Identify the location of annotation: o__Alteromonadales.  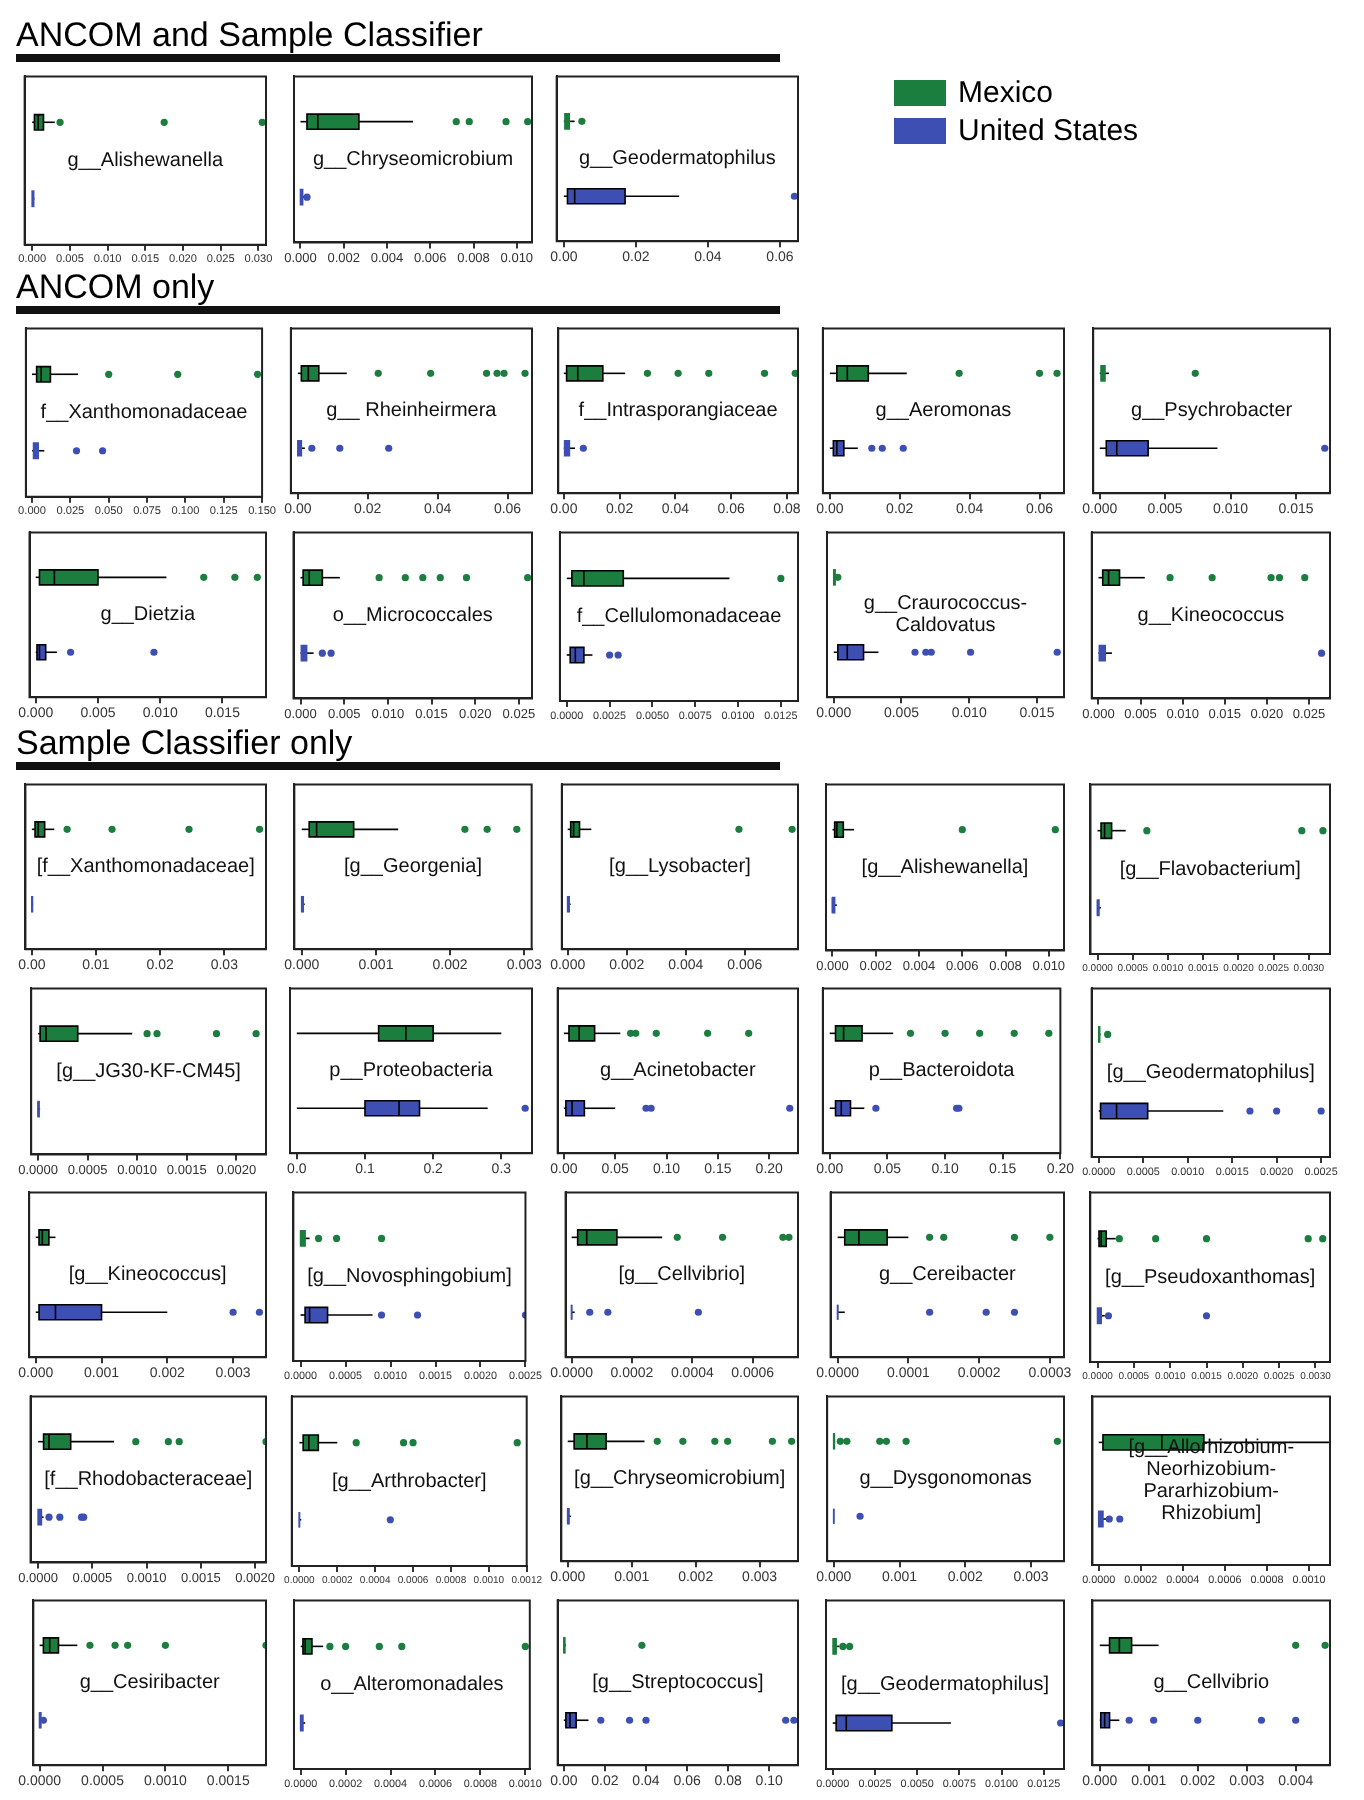
(412, 1685).